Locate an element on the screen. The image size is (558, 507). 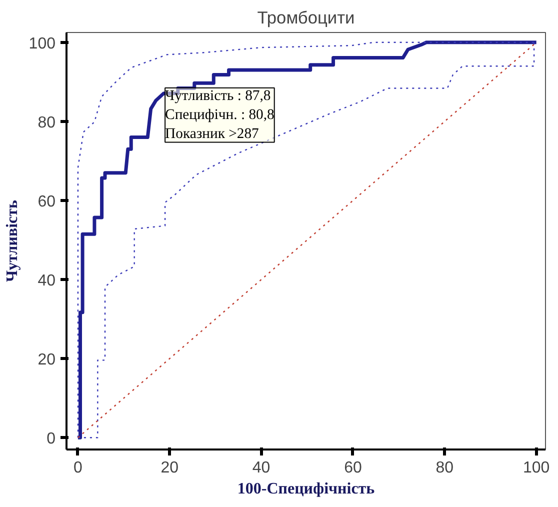
y-tick-label: 40 is located at coordinates (47, 281).